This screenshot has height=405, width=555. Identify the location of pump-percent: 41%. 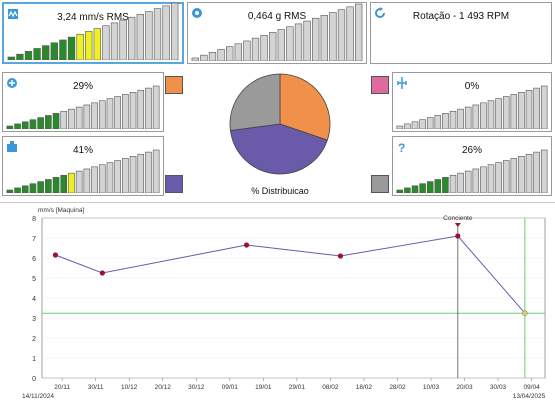
(82, 150).